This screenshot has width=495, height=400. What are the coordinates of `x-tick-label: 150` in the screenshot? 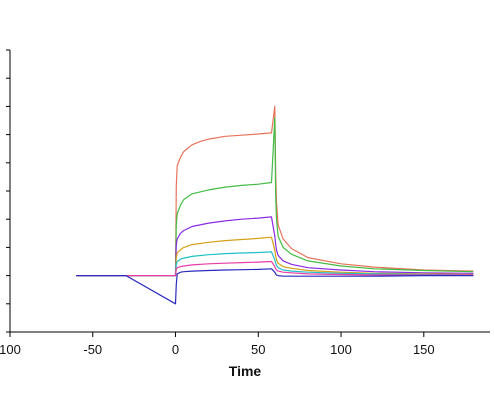 It's located at (424, 349).